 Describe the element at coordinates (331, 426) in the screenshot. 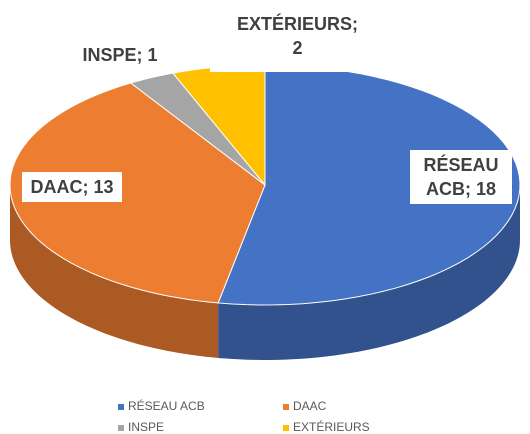

I see `legend-label: EXTÉRIEURS` at that location.